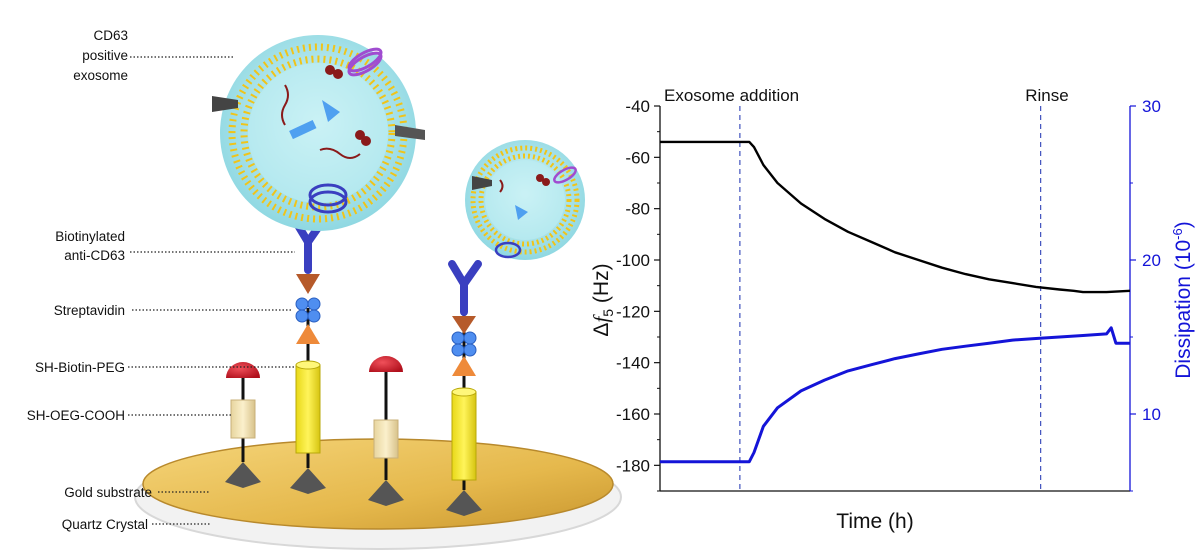 The height and width of the screenshot is (553, 1200). I want to click on y-tick-label-right: 20, so click(1151, 260).